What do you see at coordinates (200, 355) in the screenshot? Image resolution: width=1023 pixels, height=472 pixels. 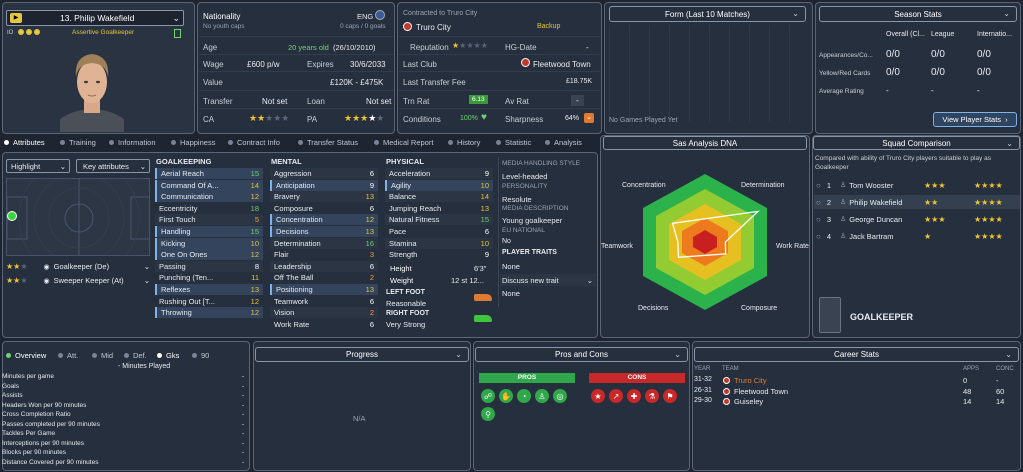 I see `tab-90: 90` at bounding box center [200, 355].